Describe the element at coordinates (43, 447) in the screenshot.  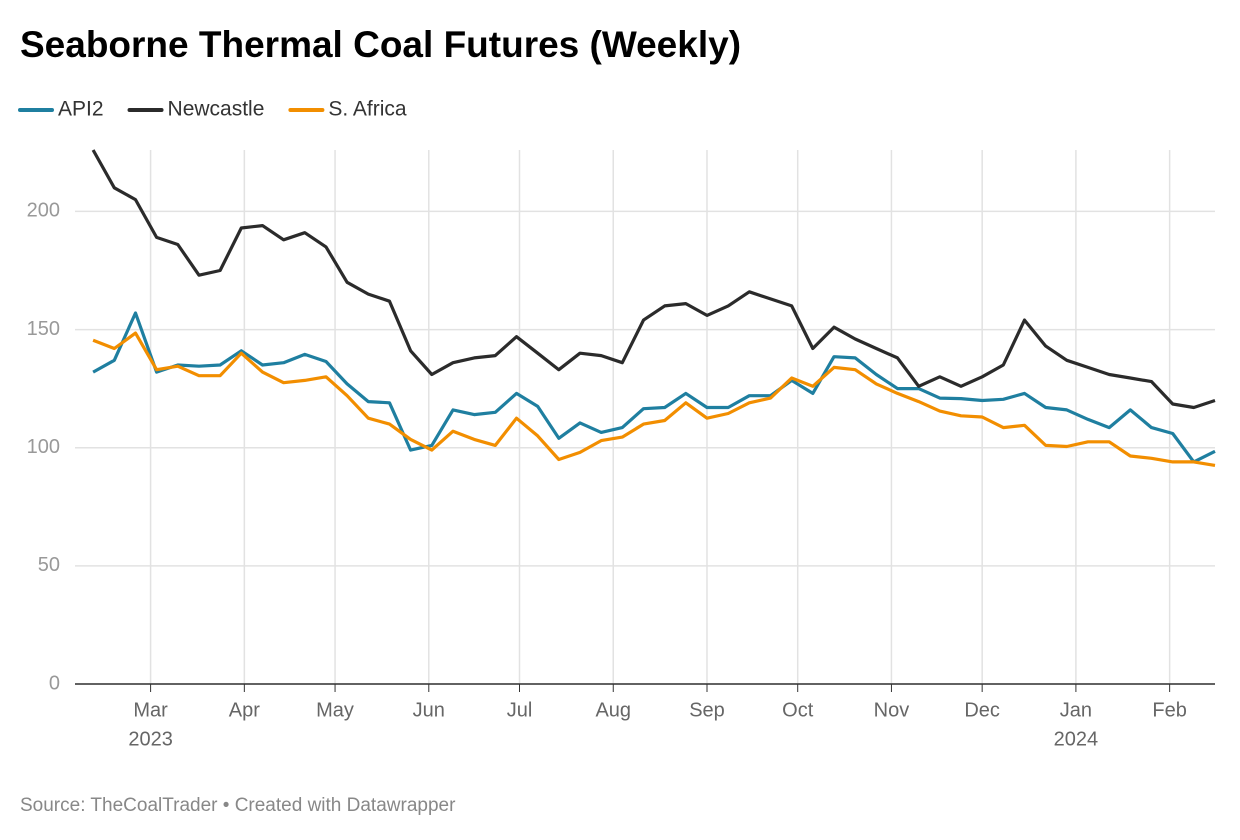
I see `y-tick-label: 100` at that location.